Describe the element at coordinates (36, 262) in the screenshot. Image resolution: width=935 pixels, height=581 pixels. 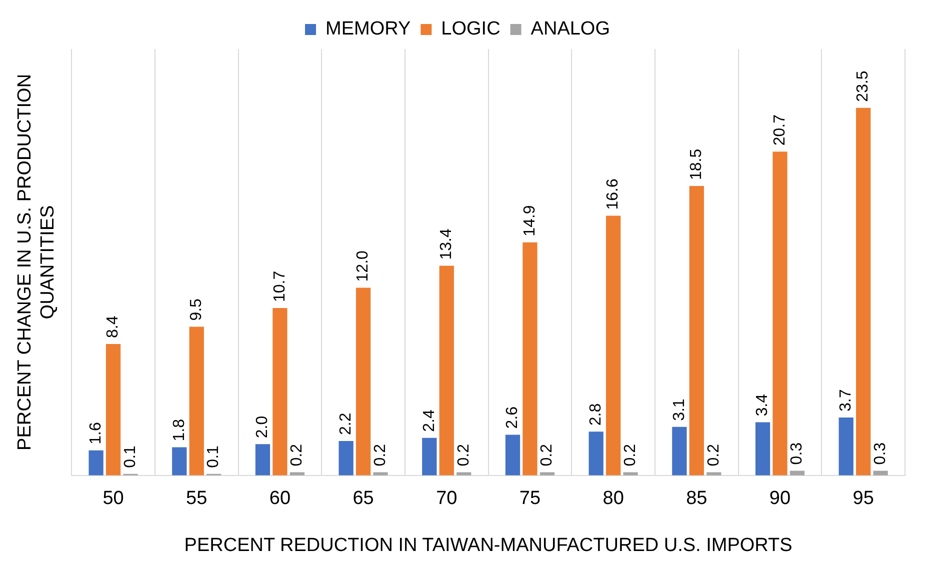
I see `y-axis-title: PERCENT CHANGE IN U.S. PRODUCTION QUANTITIES` at that location.